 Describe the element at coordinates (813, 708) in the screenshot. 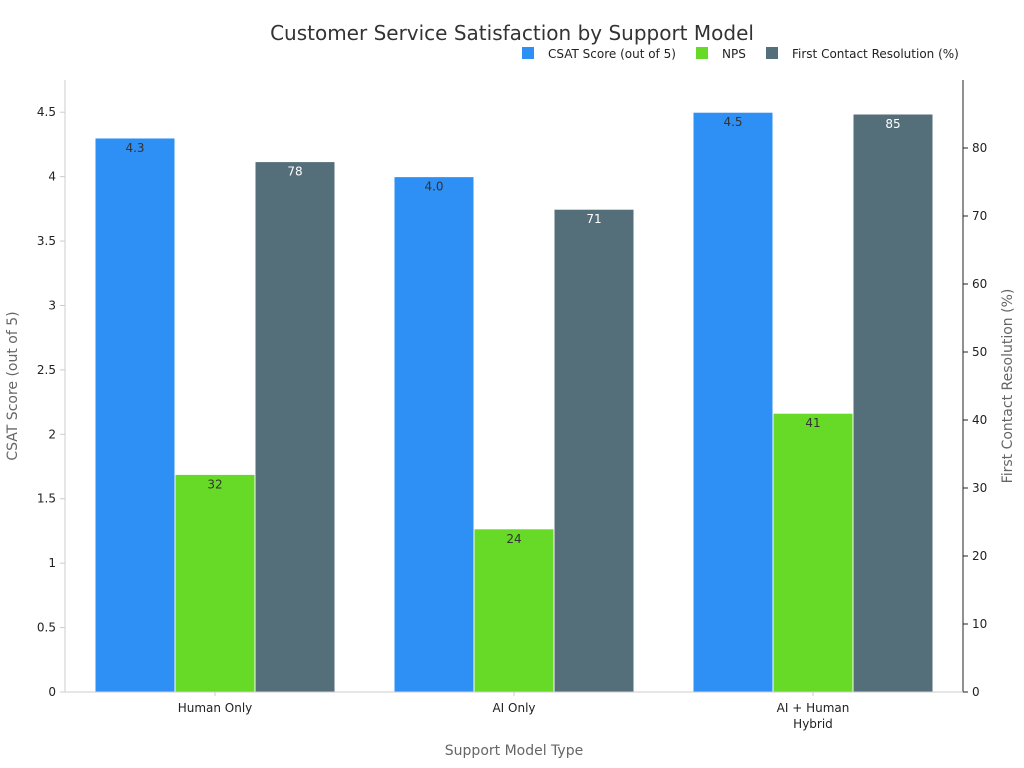

I see `x-tick-label-2-0: AI + Human` at that location.